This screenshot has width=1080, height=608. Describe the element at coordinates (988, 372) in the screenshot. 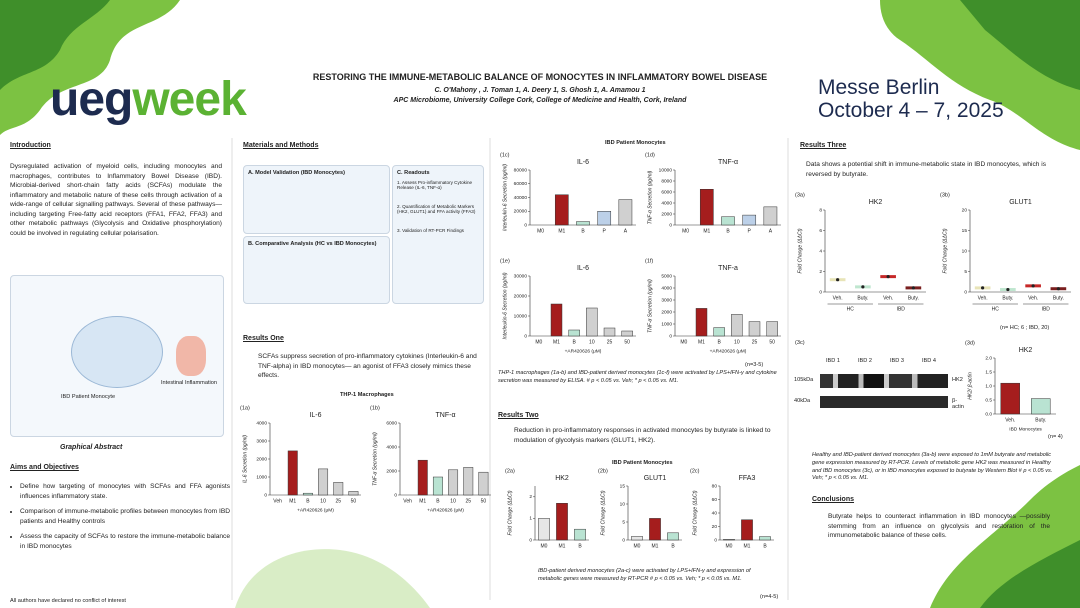

I see `y-tick-label: 1.5` at that location.